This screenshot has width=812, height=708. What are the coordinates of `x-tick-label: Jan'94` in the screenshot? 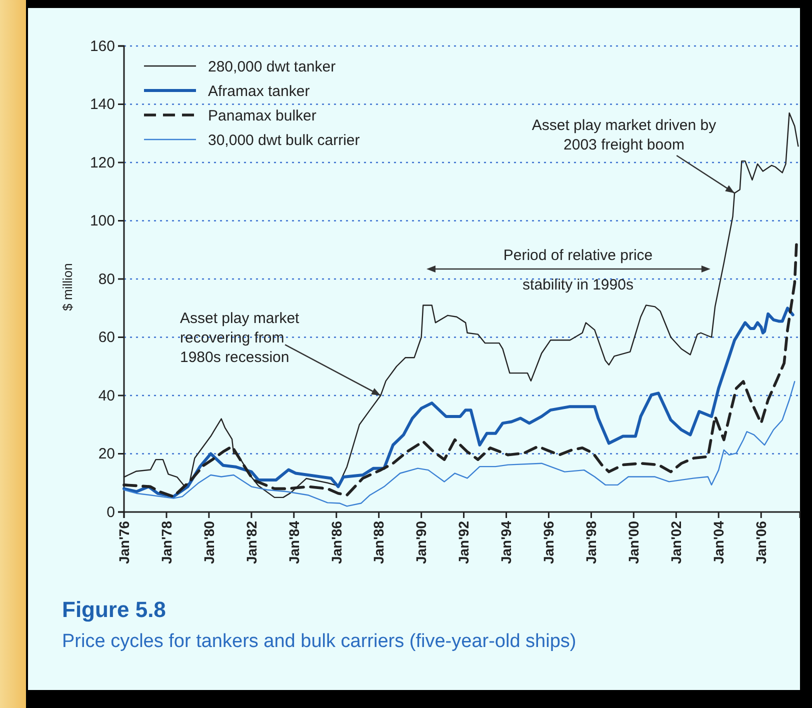 It's located at (506, 542).